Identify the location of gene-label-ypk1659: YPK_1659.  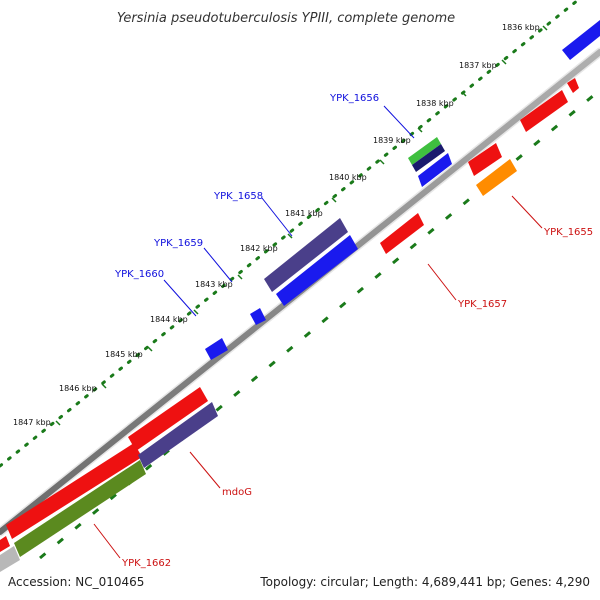
(178, 243).